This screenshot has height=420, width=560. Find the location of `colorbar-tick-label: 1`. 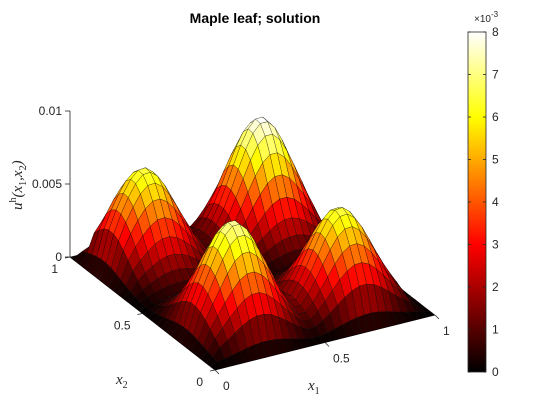

colorbar-tick-label: 1 is located at coordinates (495, 330).